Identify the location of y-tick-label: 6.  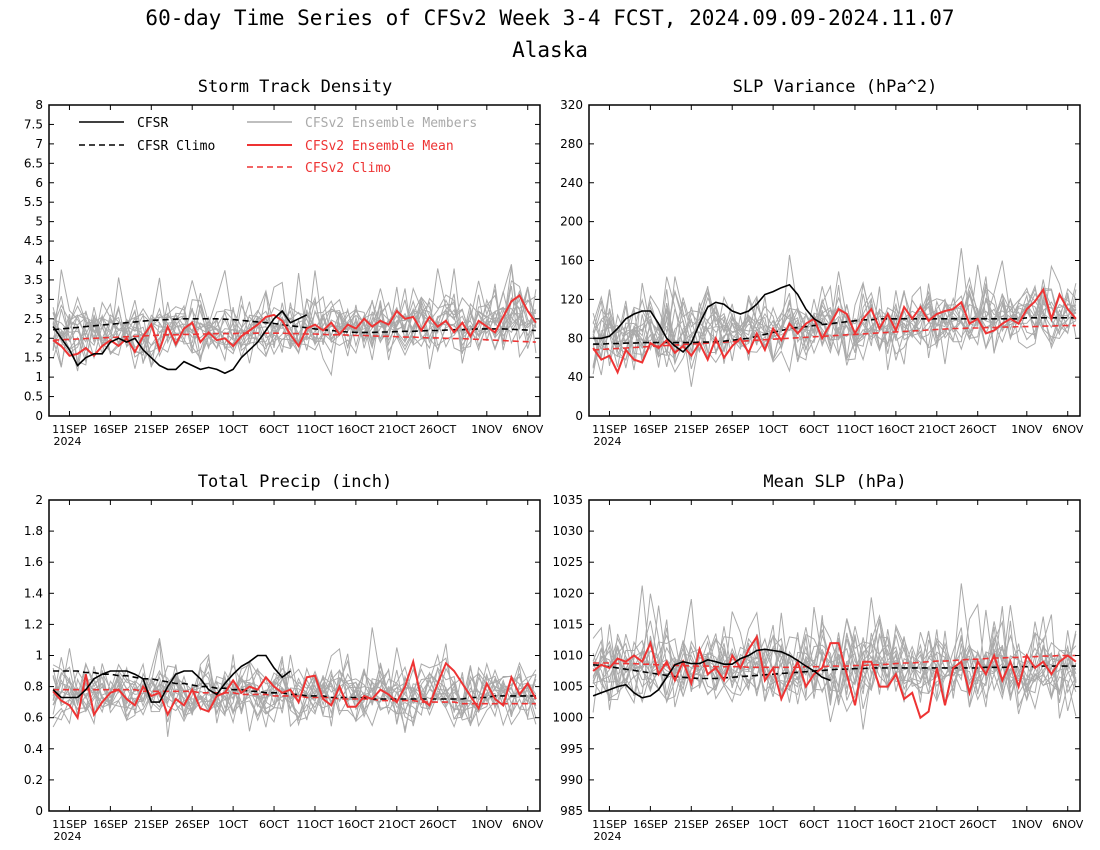
(39, 183).